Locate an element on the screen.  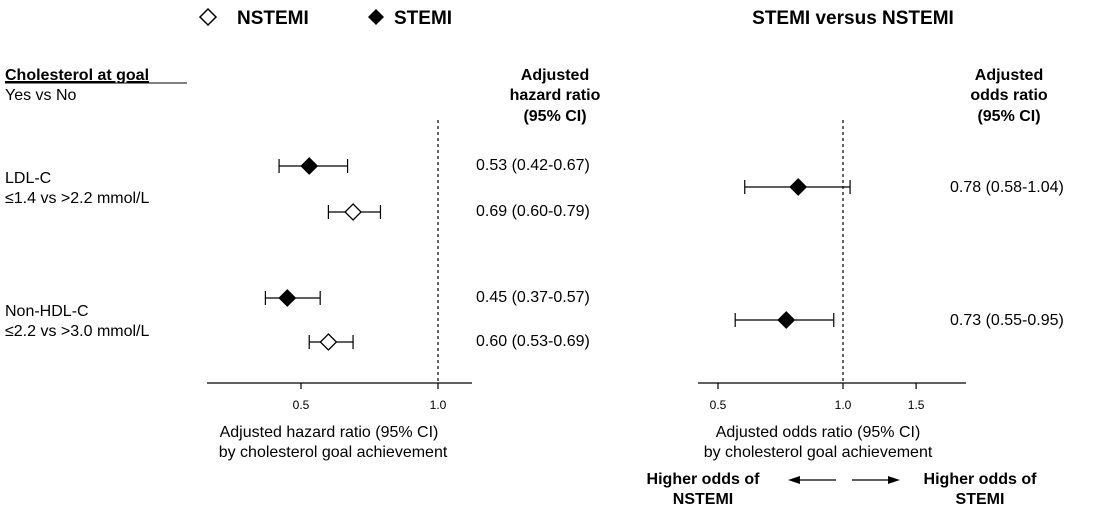
right-value-header: Adjusted odds ratio (95% CI) is located at coordinates (1009, 96).